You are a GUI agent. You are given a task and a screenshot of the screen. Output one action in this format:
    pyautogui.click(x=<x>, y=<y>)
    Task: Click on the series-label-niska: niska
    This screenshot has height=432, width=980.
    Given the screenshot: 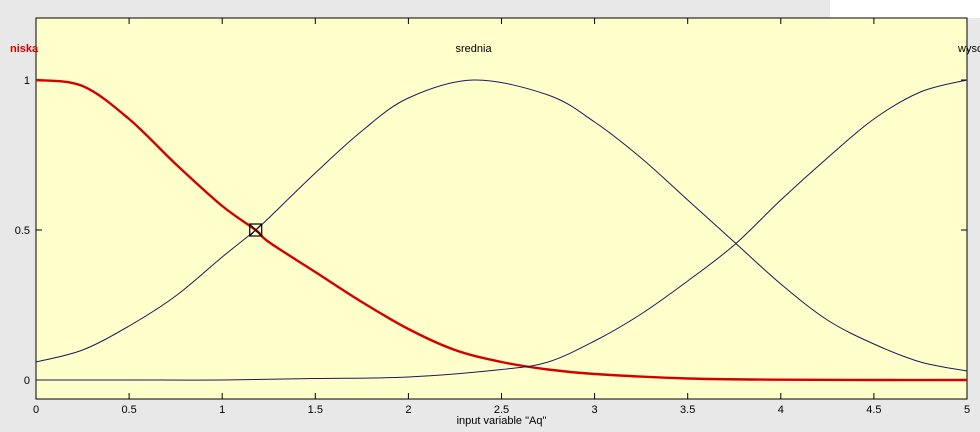 What is the action you would take?
    pyautogui.click(x=24, y=49)
    